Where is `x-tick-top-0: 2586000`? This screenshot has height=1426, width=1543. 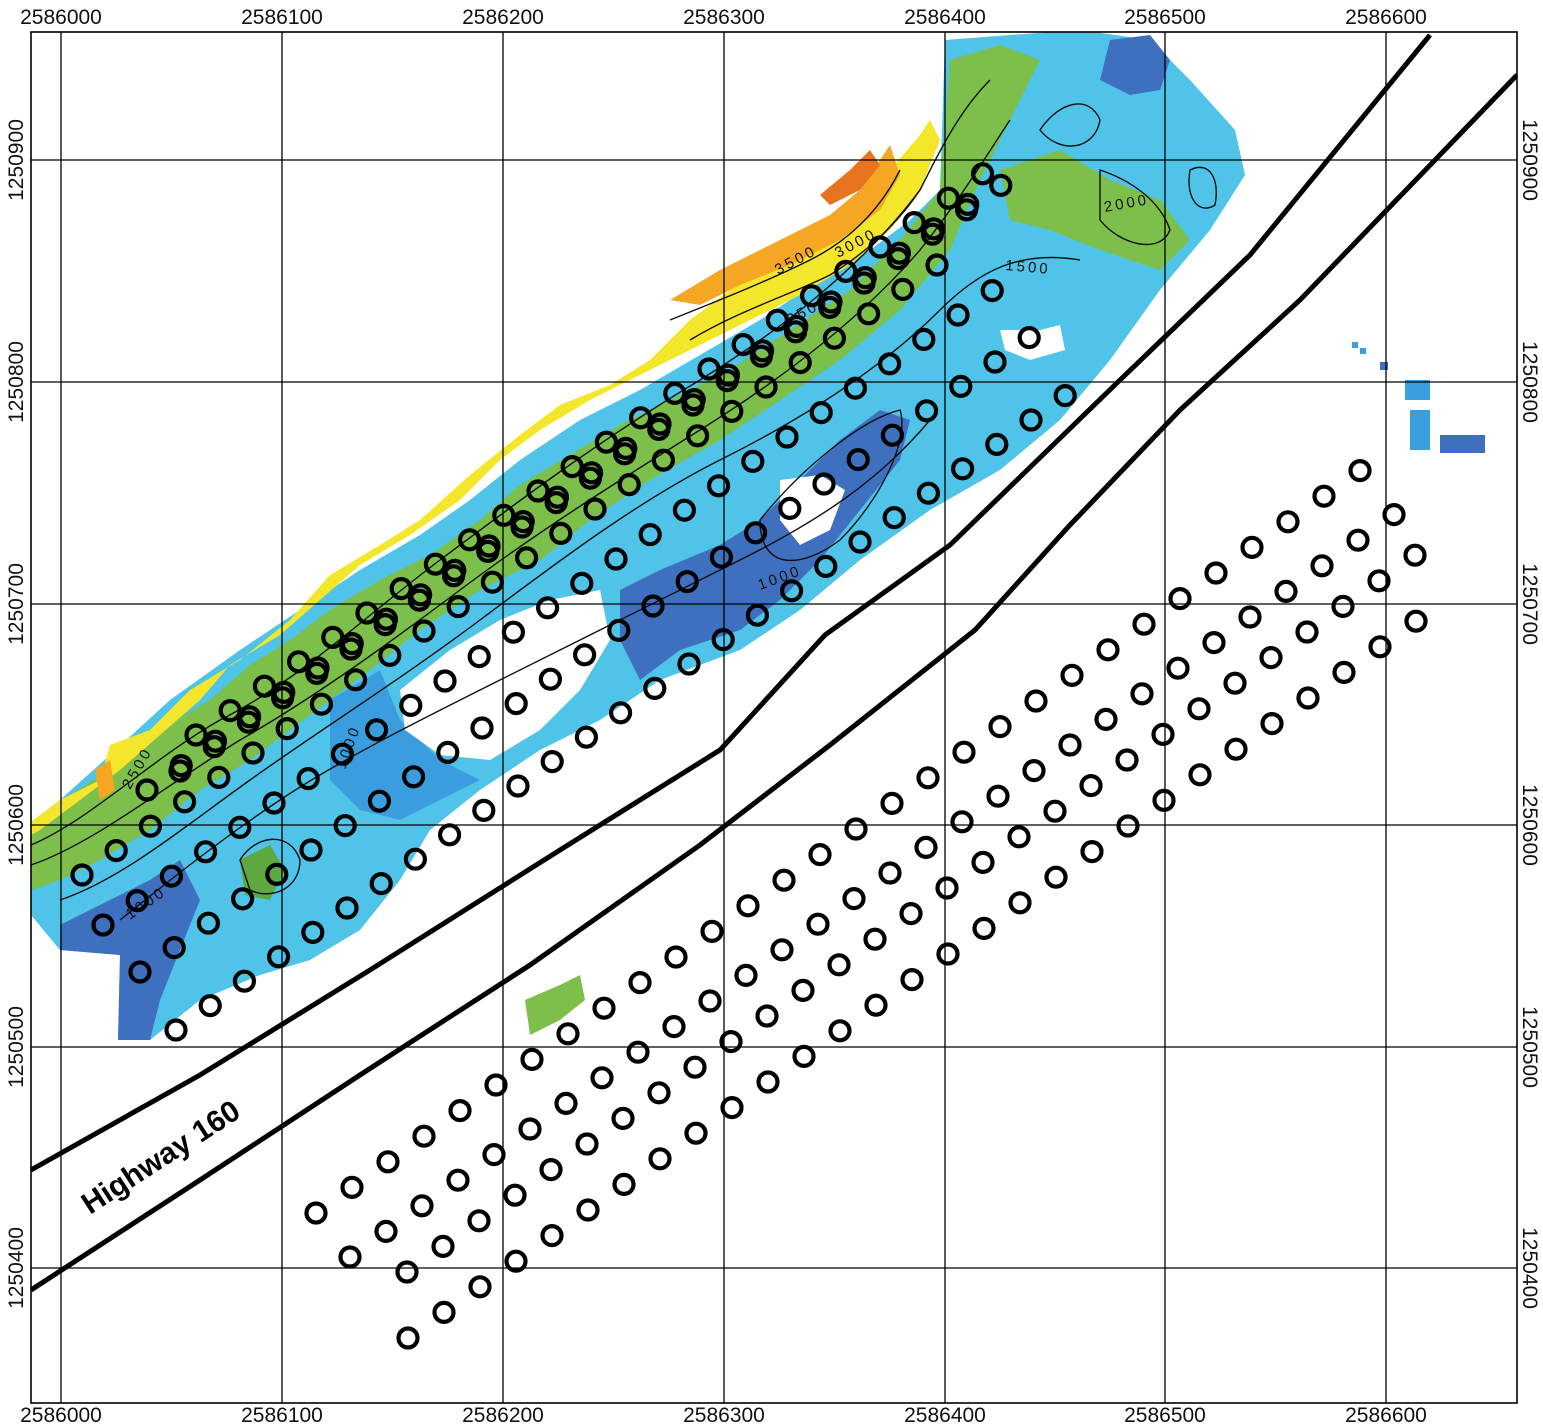 x-tick-top-0: 2586000 is located at coordinates (61, 17).